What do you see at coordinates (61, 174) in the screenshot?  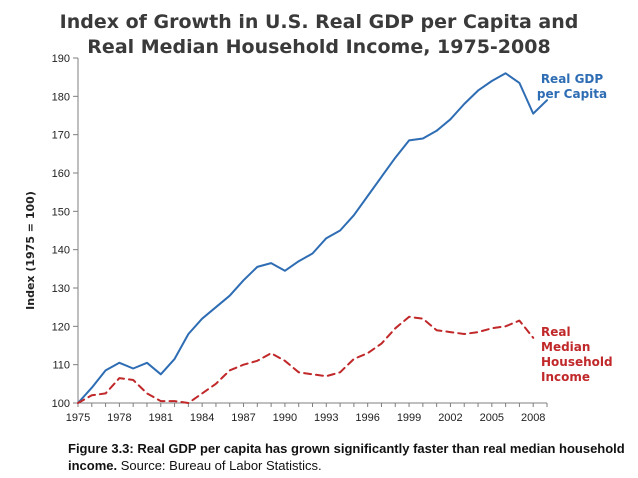 I see `y-tick-label: 160` at bounding box center [61, 174].